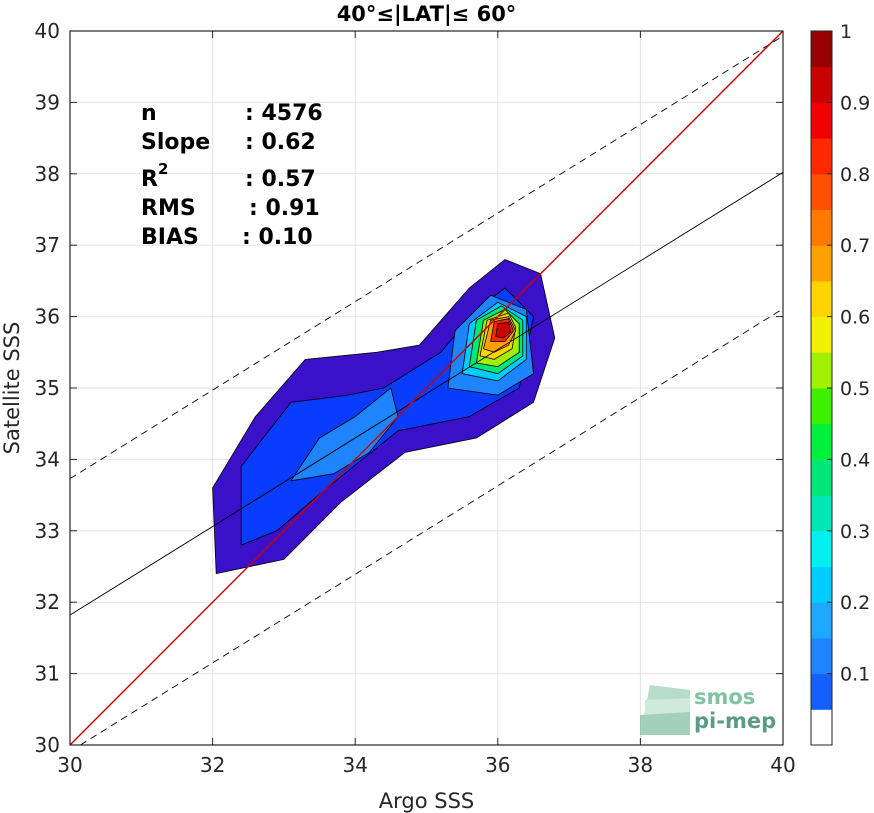 This screenshot has height=813, width=874. What do you see at coordinates (640, 765) in the screenshot?
I see `x-tick-label: 38` at bounding box center [640, 765].